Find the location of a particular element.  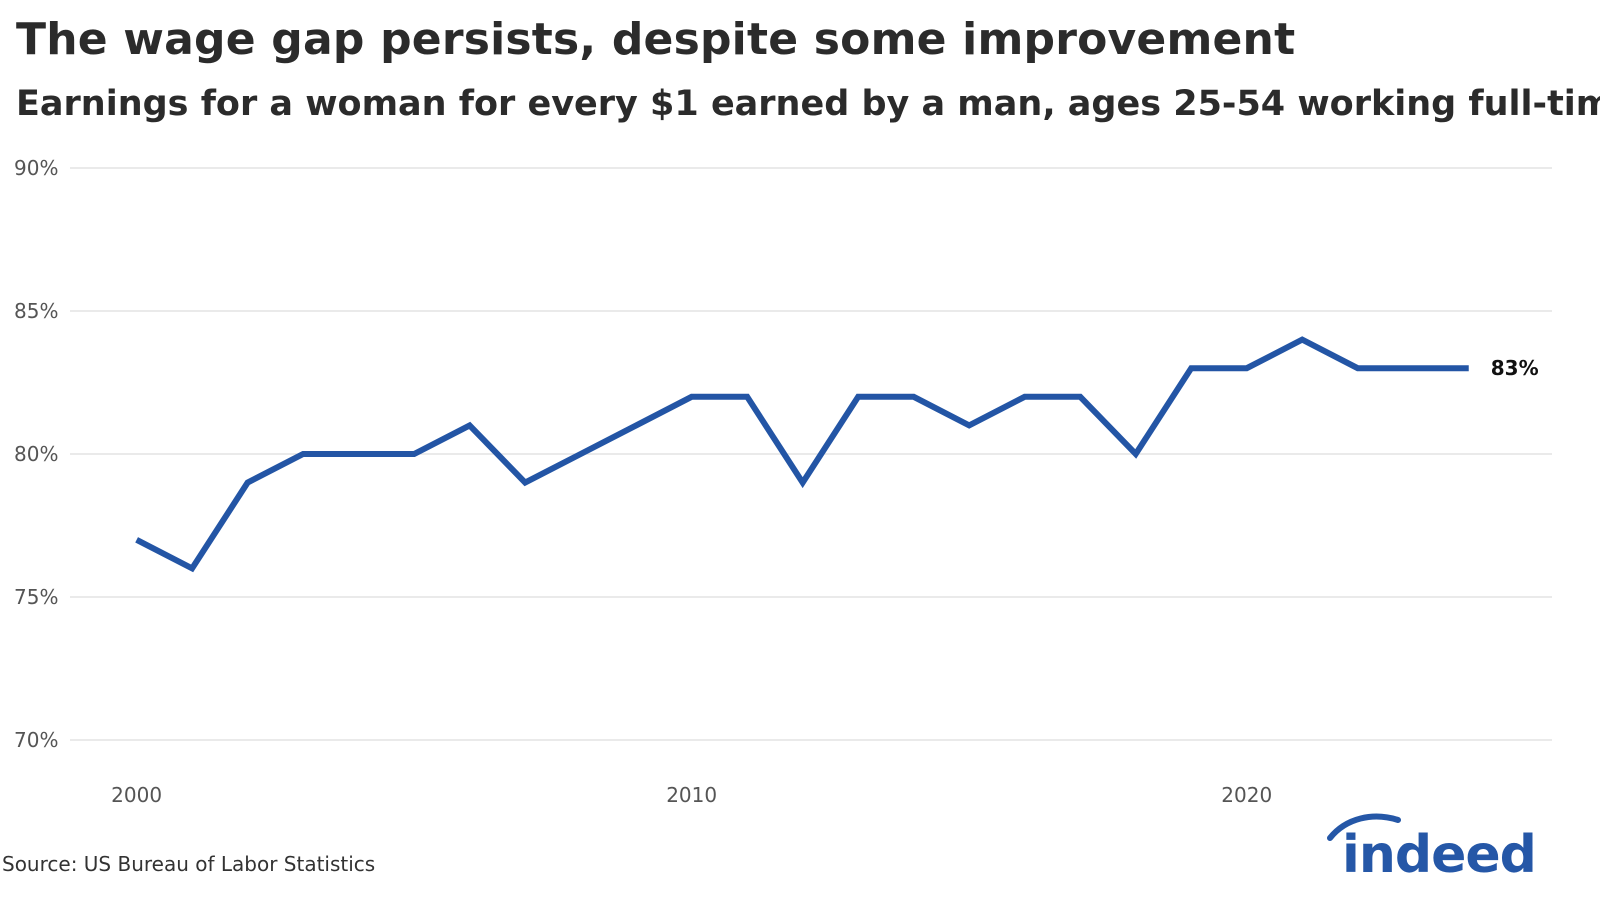

end-value-label: 83% is located at coordinates (1515, 368).